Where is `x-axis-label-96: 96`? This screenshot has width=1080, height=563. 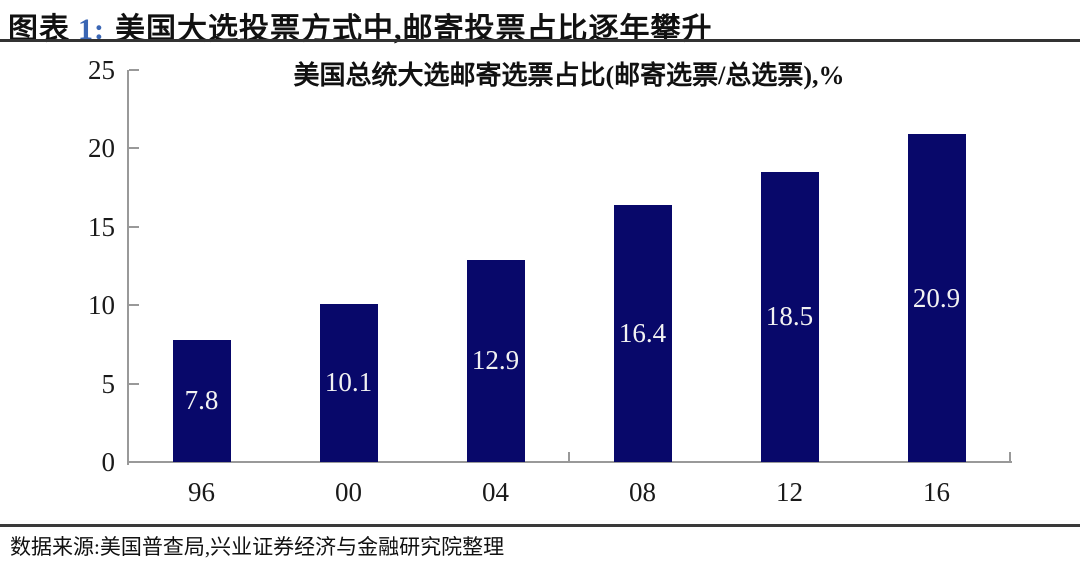 x-axis-label-96: 96 is located at coordinates (201, 492).